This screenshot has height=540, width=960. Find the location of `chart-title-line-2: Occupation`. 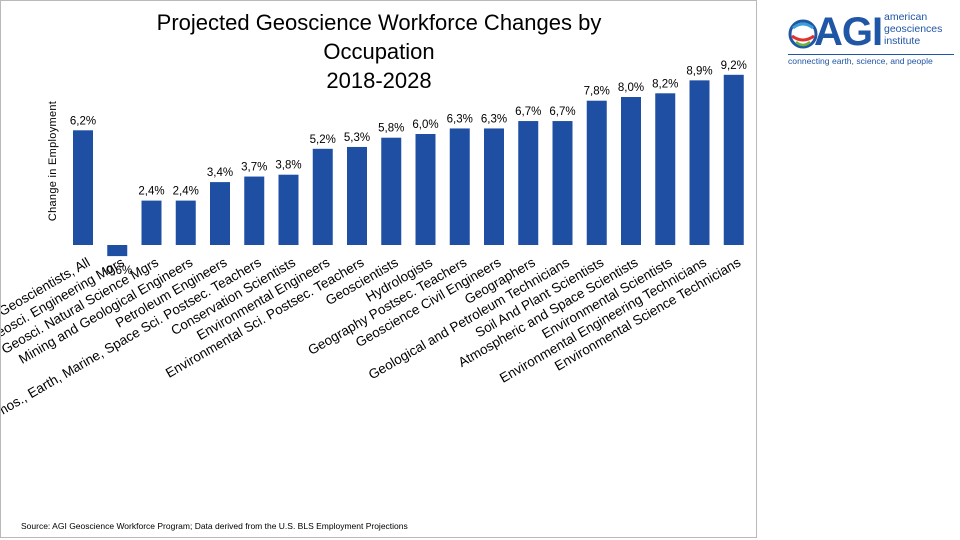

chart-title-line-2: Occupation is located at coordinates (378, 51).